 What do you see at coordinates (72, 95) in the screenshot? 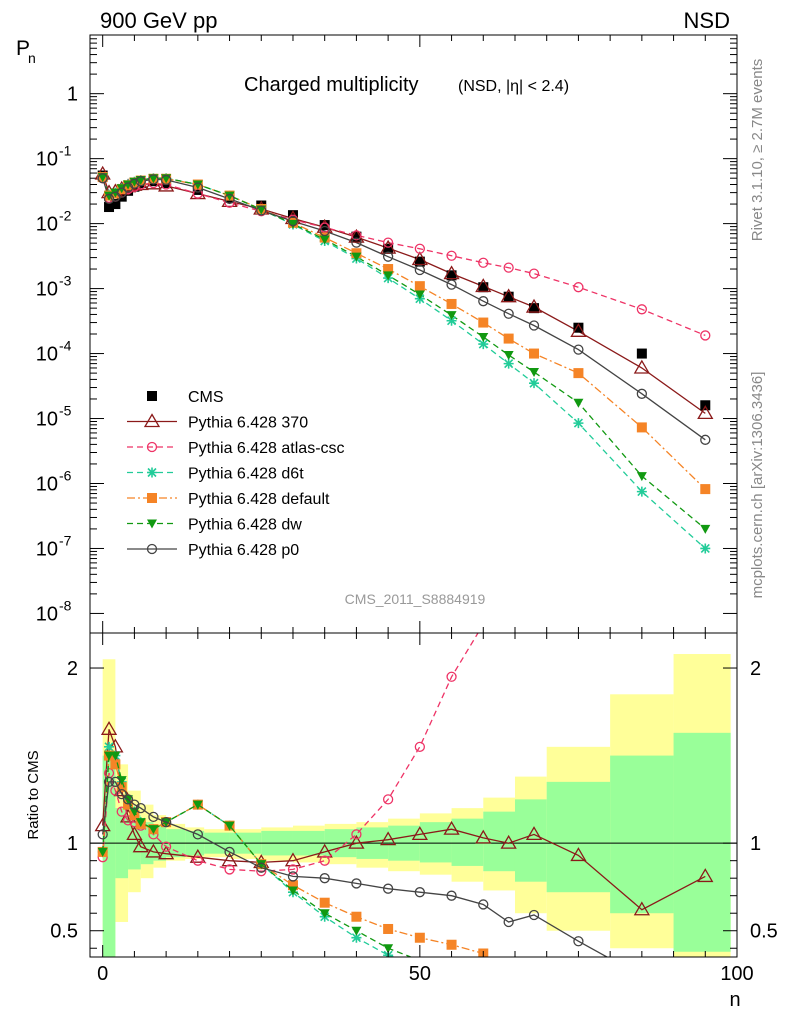
I see `main-y-tick-label: 1` at bounding box center [72, 95].